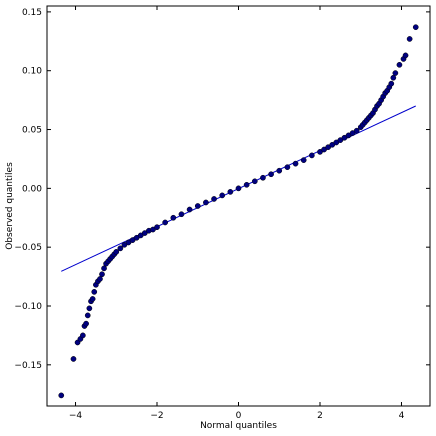  I want to click on y-tick-label: −0.10, so click(28, 307).